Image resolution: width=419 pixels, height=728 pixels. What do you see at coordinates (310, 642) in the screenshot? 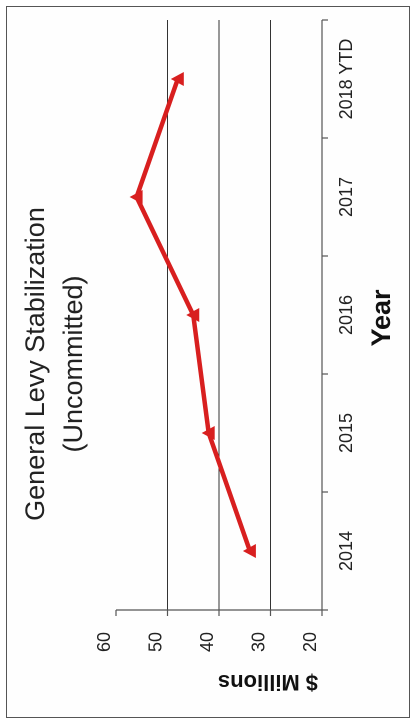
I see `value-tick-label: 20` at bounding box center [310, 642].